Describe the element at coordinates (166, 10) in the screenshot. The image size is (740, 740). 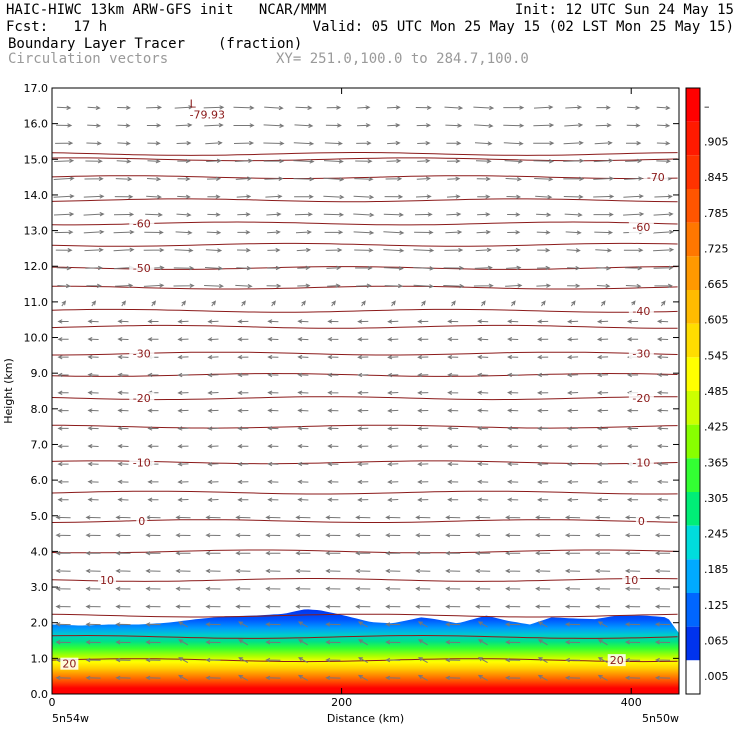
I see `header-line1-left: HAIC-HIWC 13km ARW-GFS init NCAR/MMM` at that location.